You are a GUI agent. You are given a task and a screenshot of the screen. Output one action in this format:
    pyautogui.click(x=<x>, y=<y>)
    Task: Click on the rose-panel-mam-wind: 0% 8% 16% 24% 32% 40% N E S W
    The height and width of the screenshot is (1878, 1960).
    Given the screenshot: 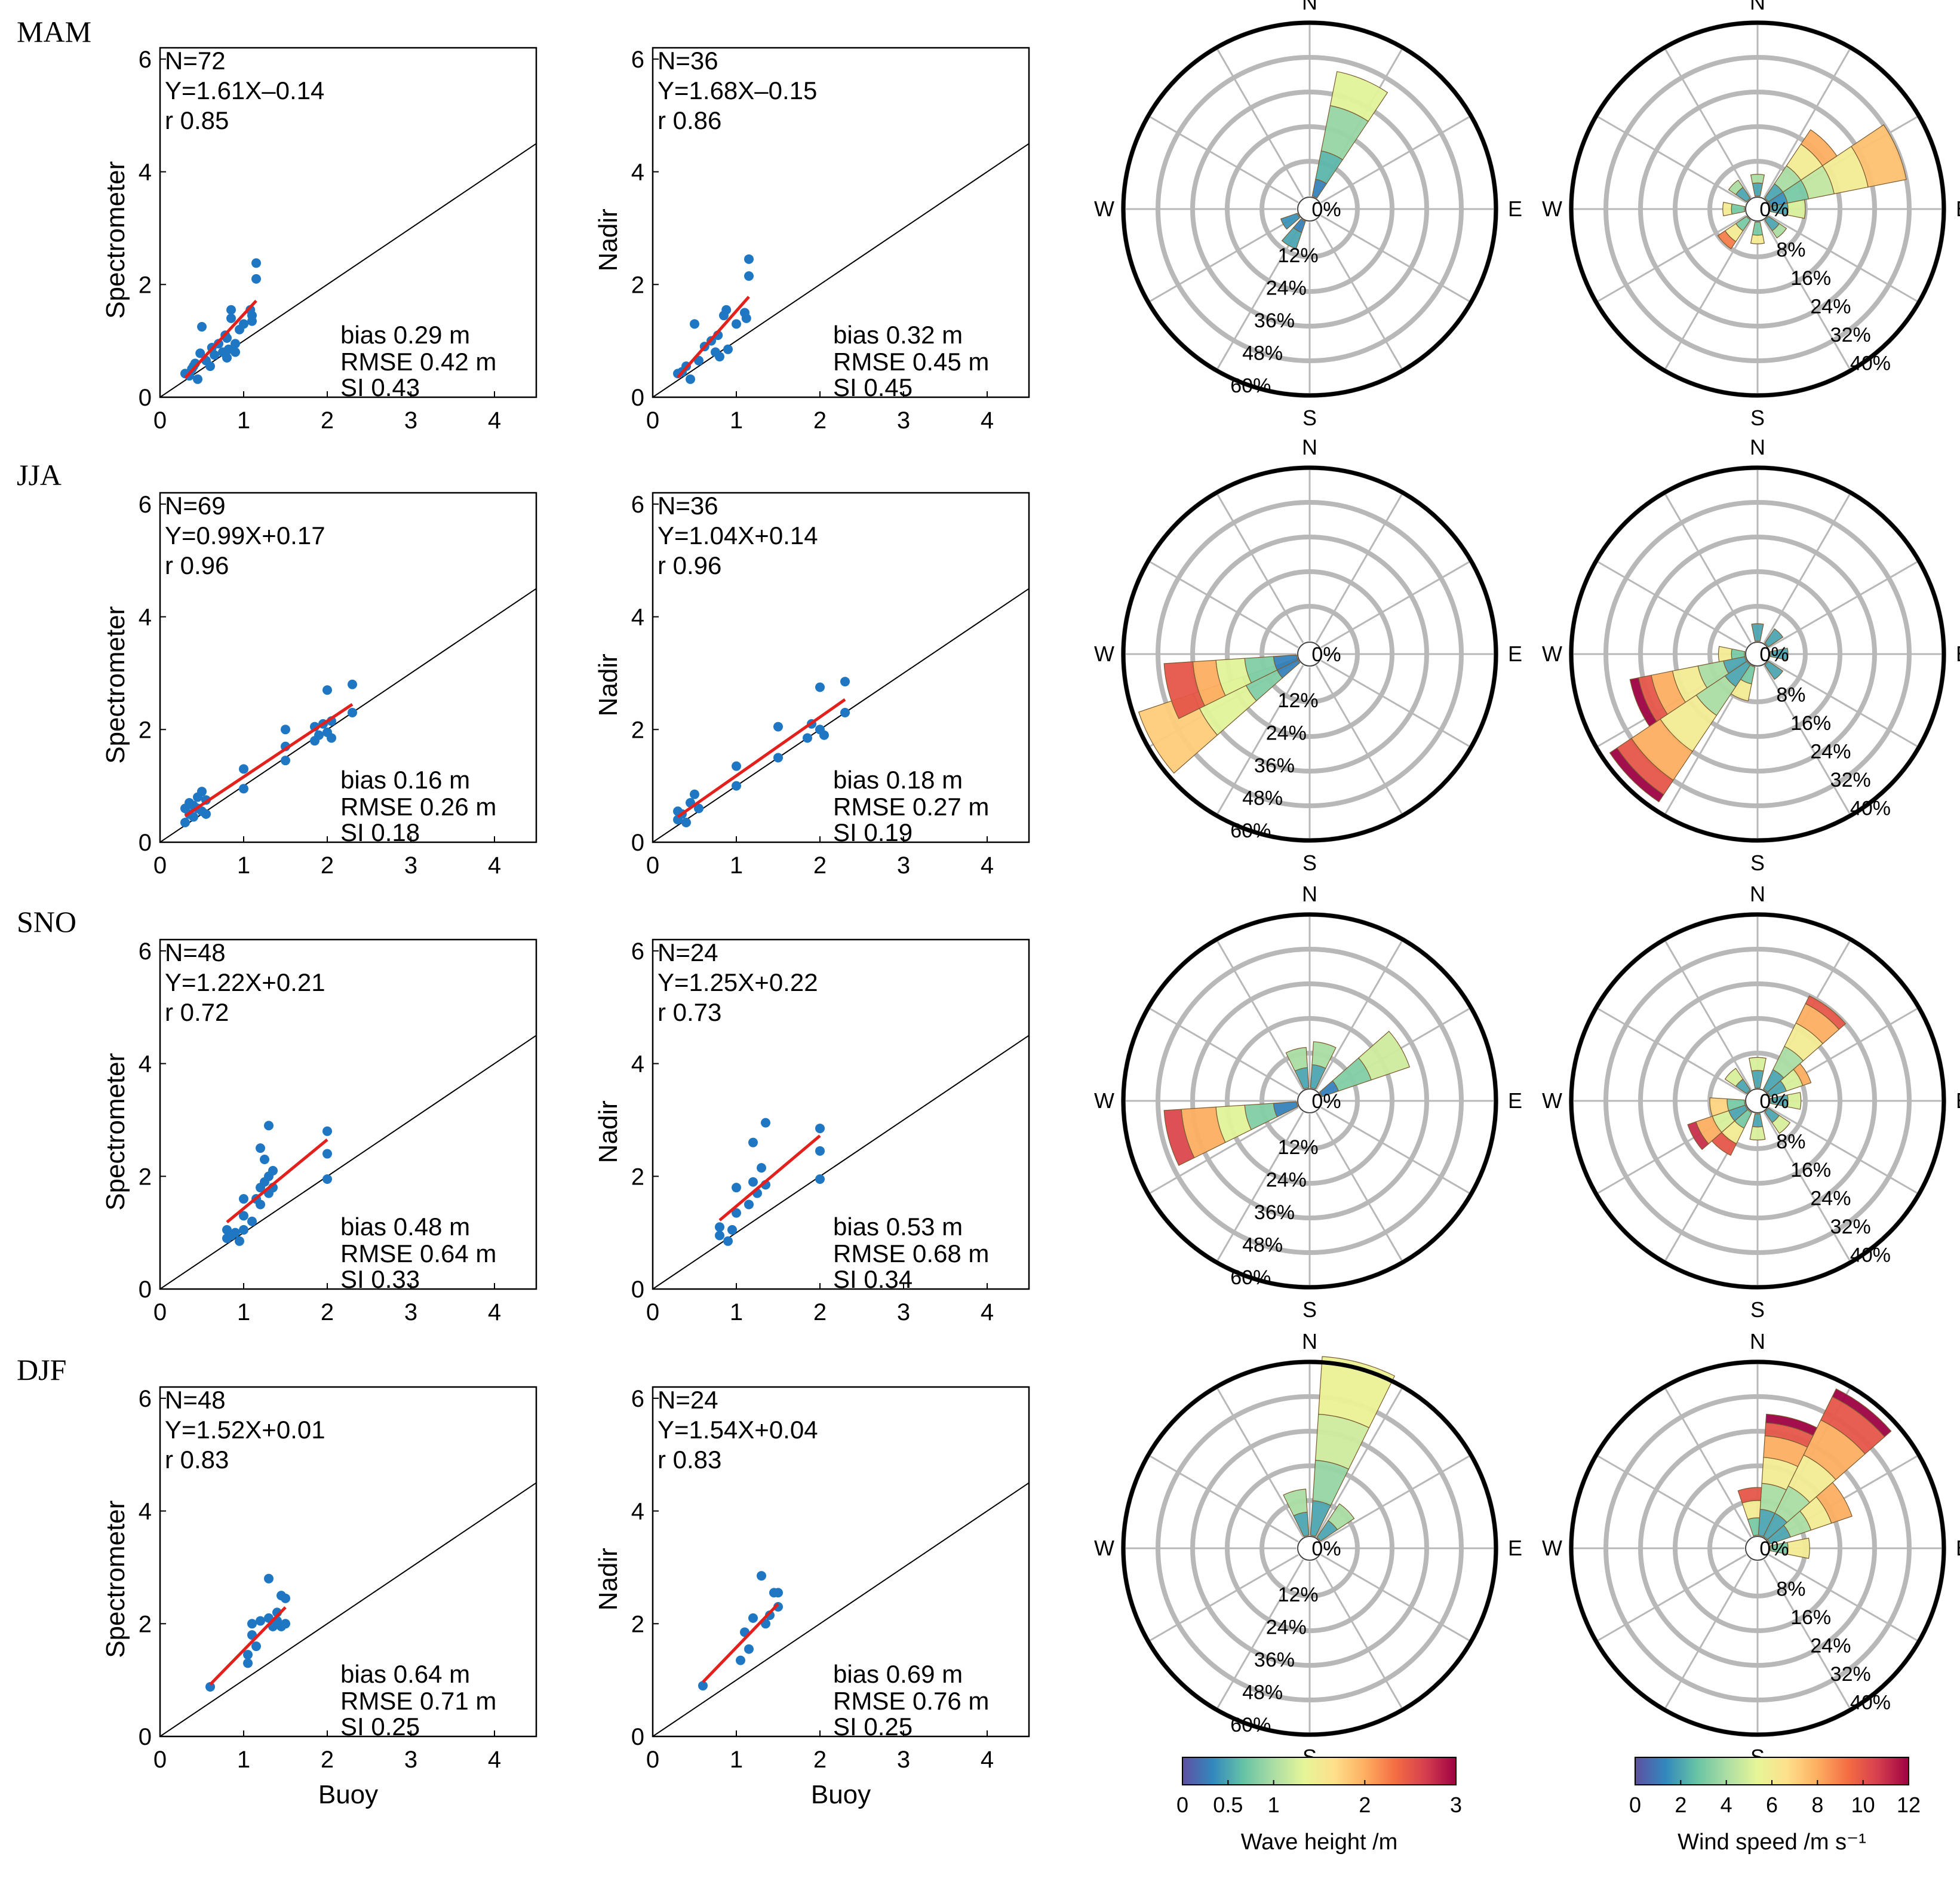 What is the action you would take?
    pyautogui.click(x=1751, y=215)
    